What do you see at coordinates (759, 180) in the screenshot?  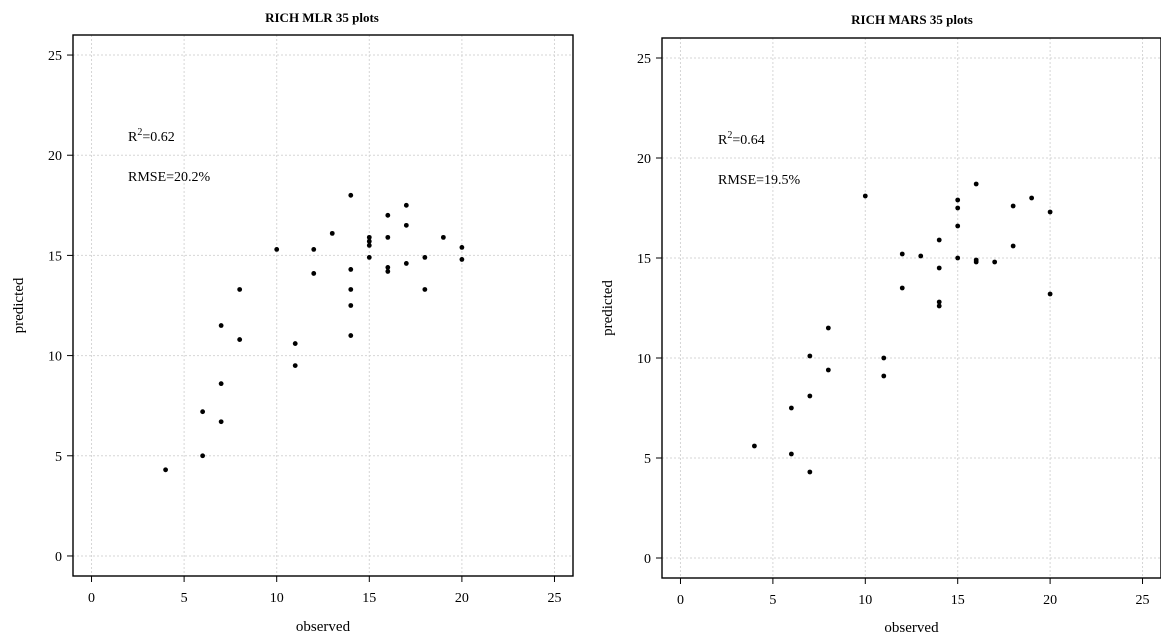 I see `rmse-annotation: RMSE=19.5%` at bounding box center [759, 180].